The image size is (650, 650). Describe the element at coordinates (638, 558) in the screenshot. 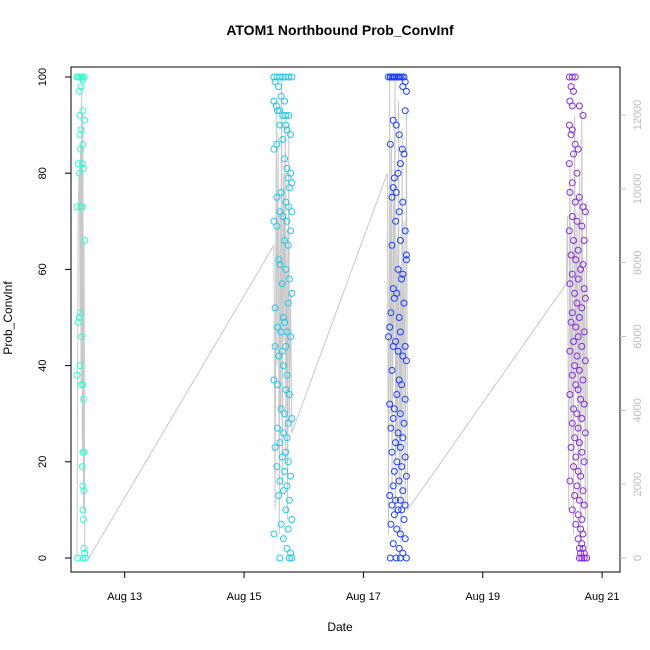

I see `y2-tick-label: 0` at that location.